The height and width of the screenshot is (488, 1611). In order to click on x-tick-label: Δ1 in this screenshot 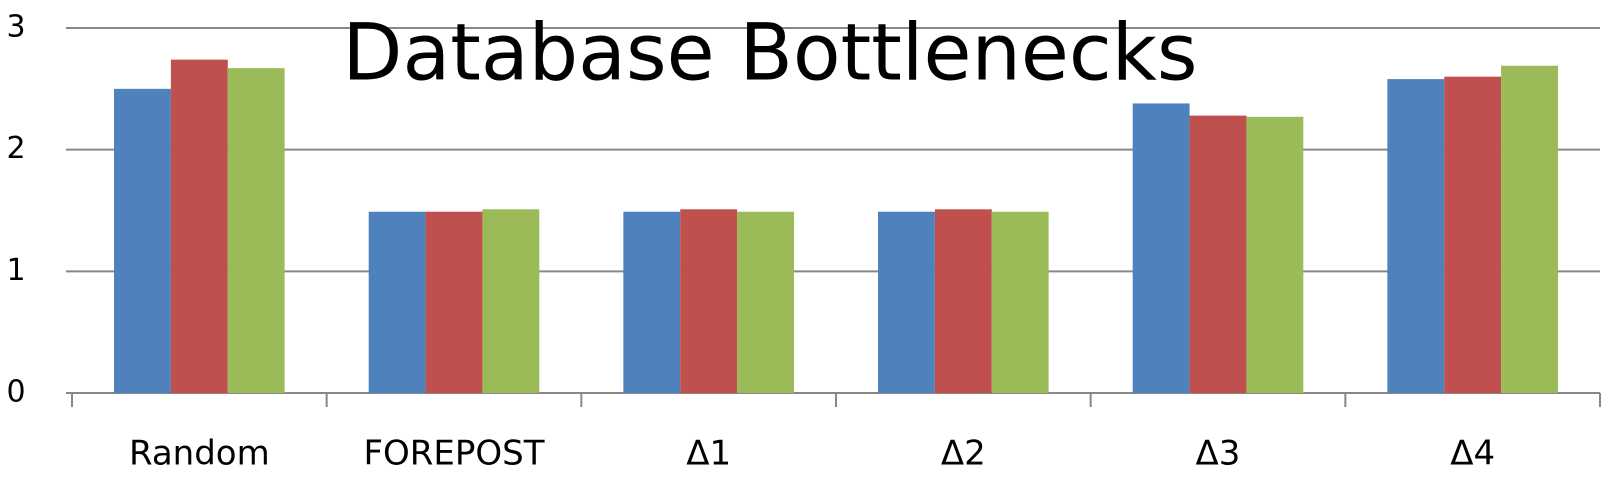, I will do `click(708, 454)`.